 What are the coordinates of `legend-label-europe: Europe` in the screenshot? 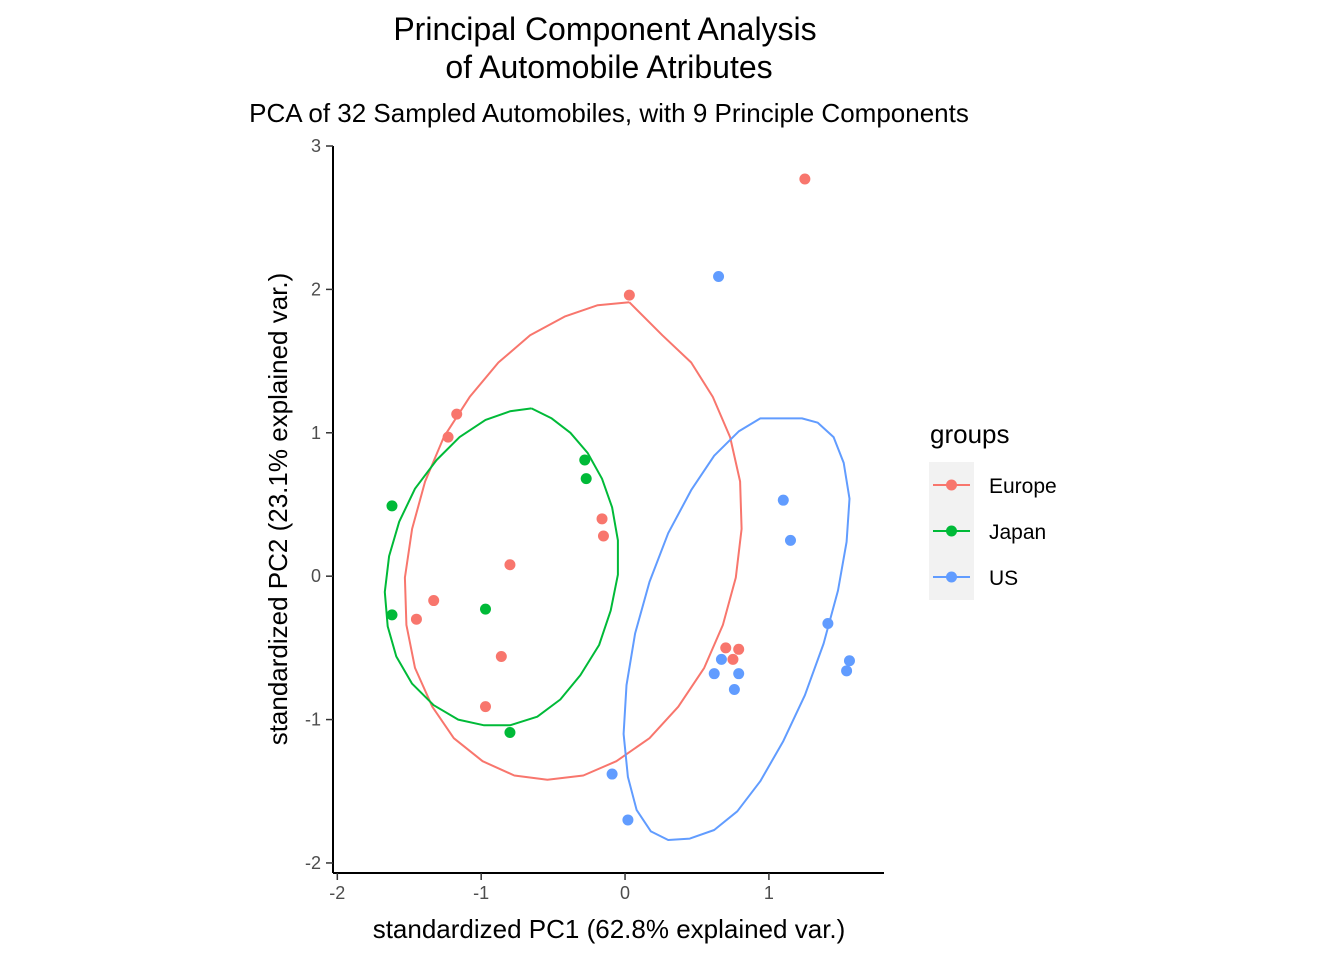 It's located at (1023, 486).